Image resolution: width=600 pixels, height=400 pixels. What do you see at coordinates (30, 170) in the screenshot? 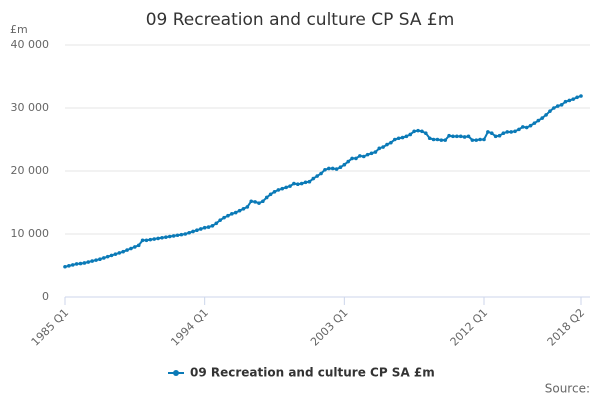
I see `y-tick-label: 20 000` at bounding box center [30, 170].